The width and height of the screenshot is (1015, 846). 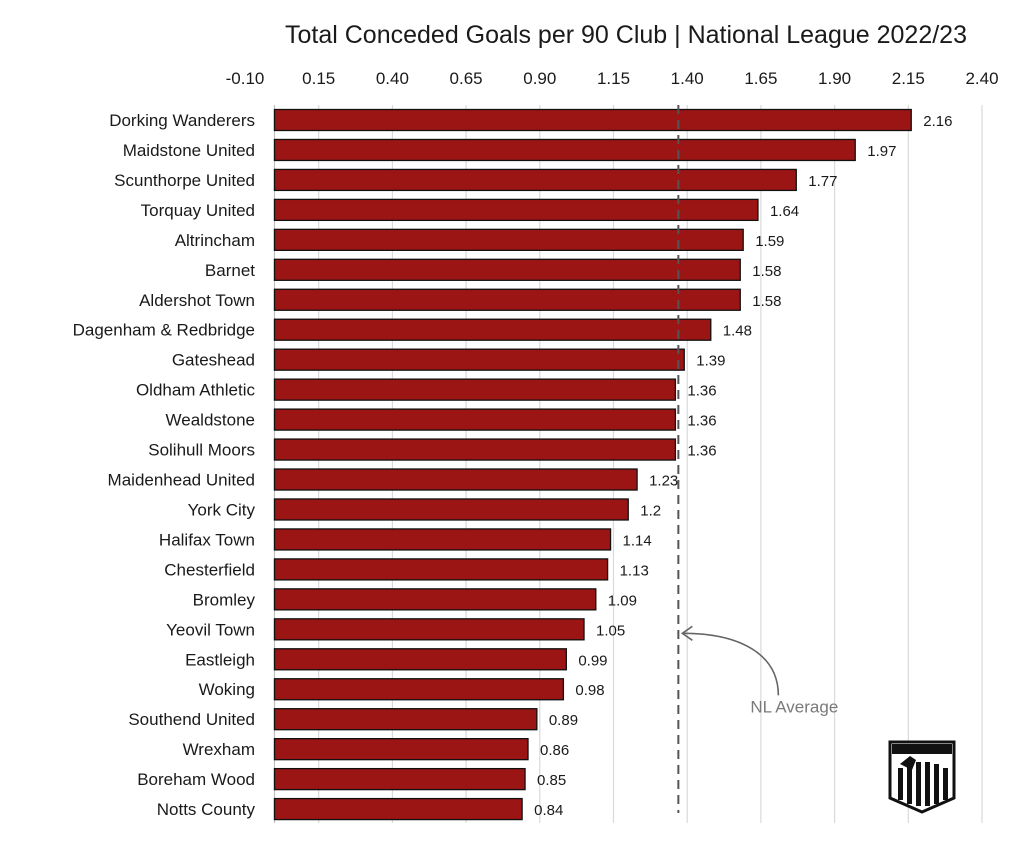 I want to click on bar-yeovil-town, so click(x=429, y=629).